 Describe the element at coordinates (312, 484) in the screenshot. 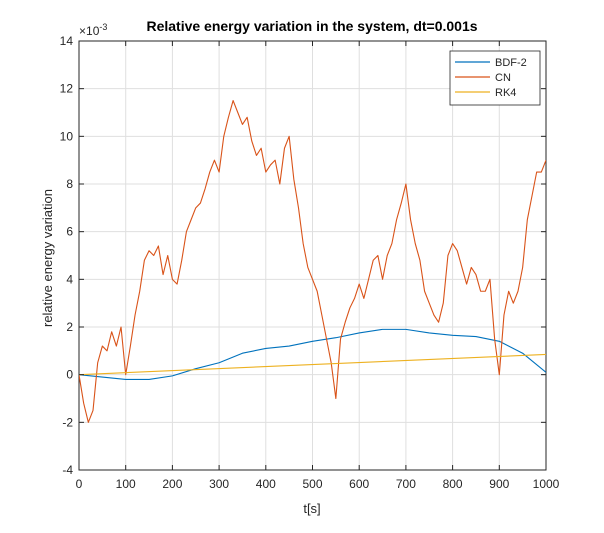

I see `x-tick-label: 500` at that location.